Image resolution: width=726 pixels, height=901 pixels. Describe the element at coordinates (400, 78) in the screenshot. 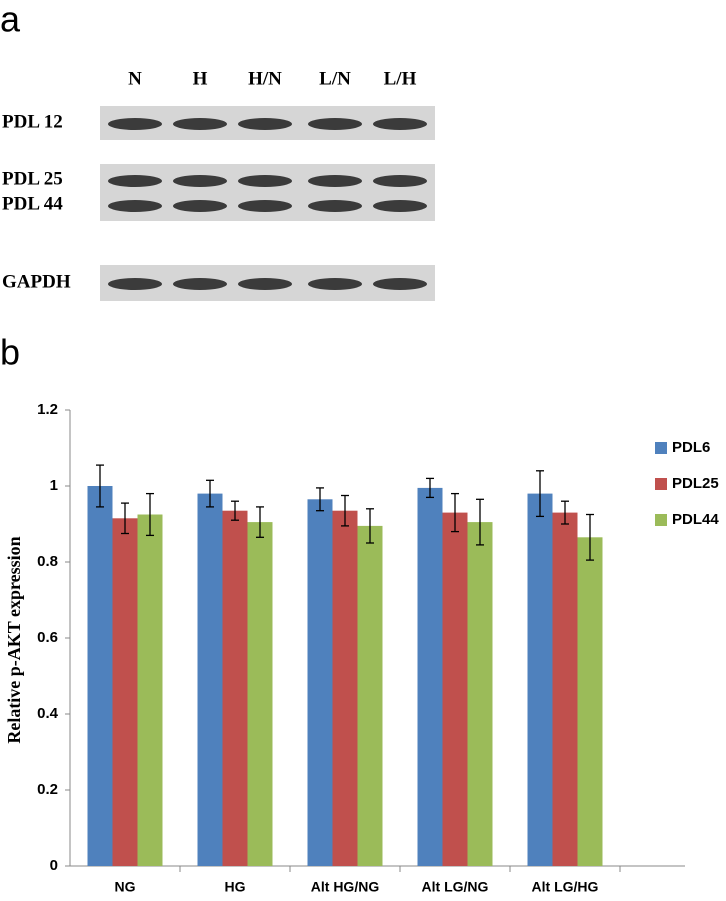

I see `lane-label: L/H` at that location.